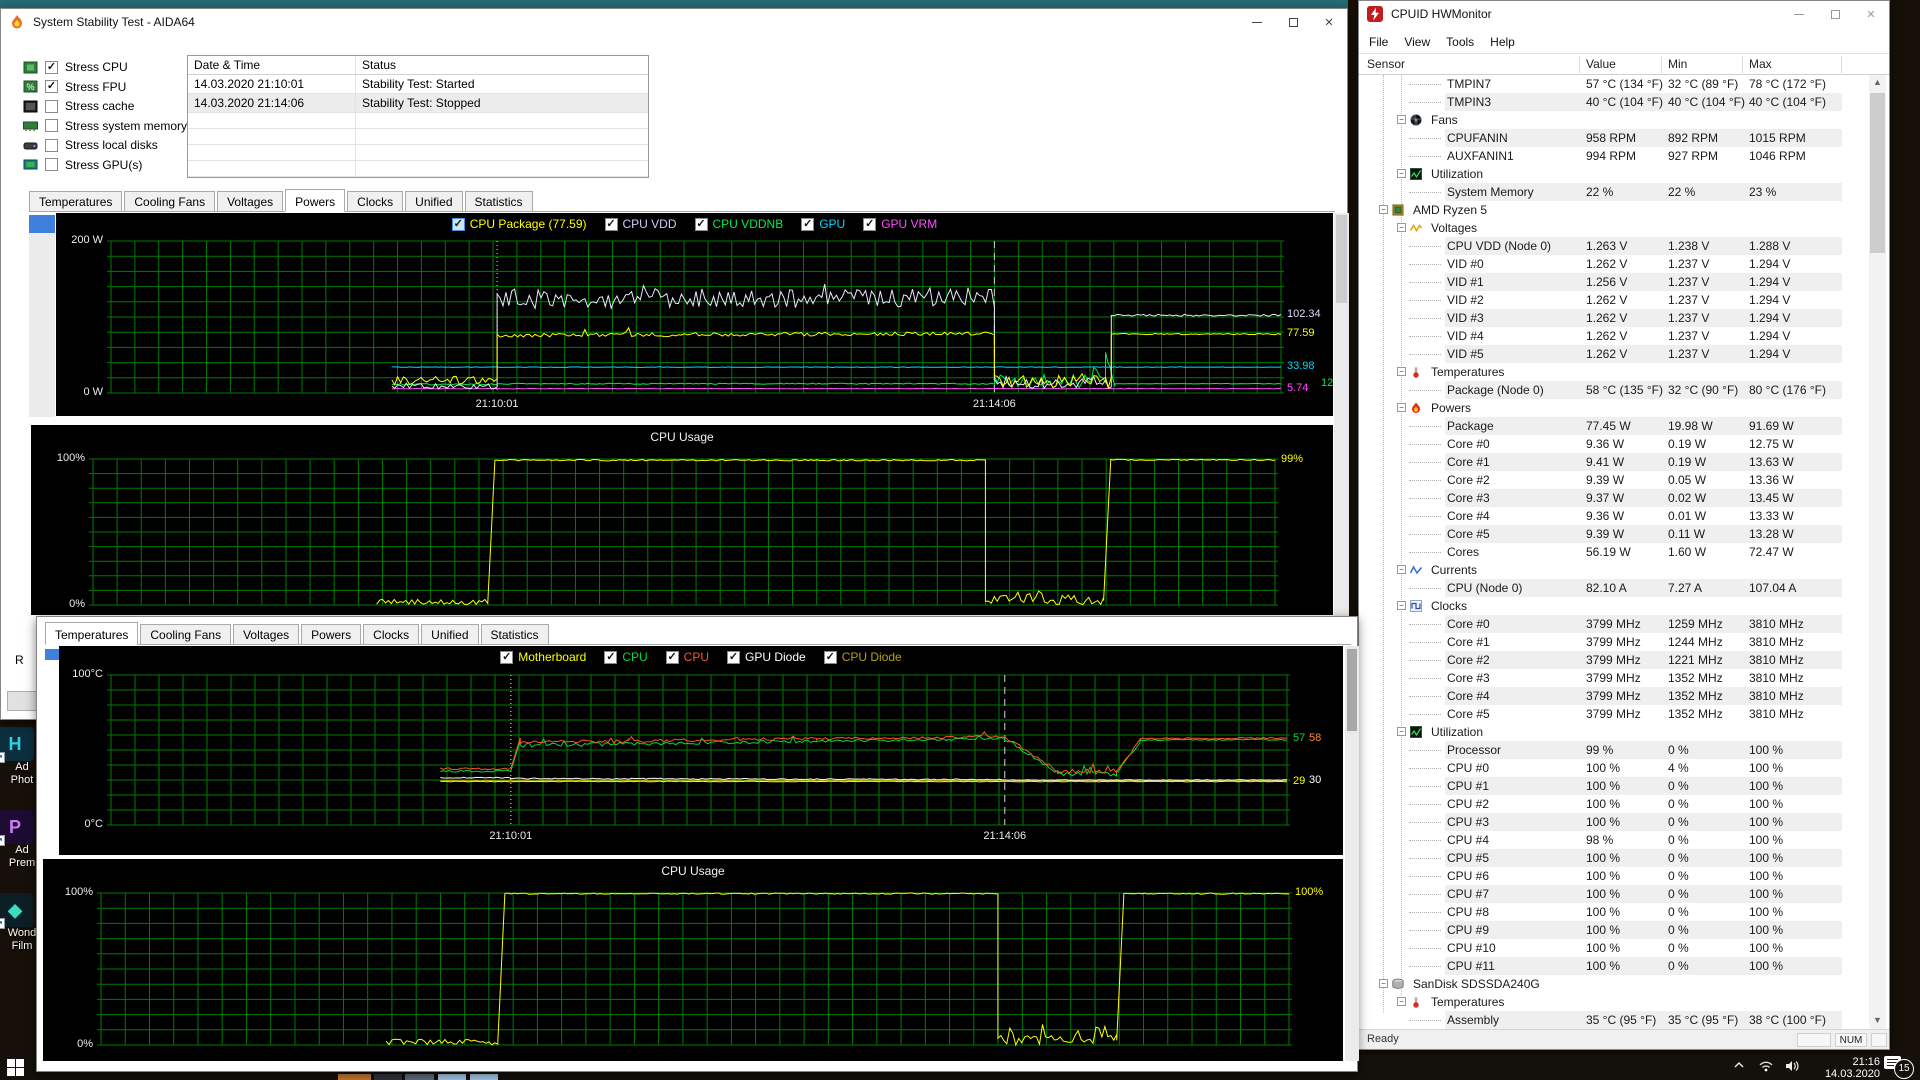 Image resolution: width=1920 pixels, height=1080 pixels. I want to click on left-panel-scrollbar, so click(42, 316).